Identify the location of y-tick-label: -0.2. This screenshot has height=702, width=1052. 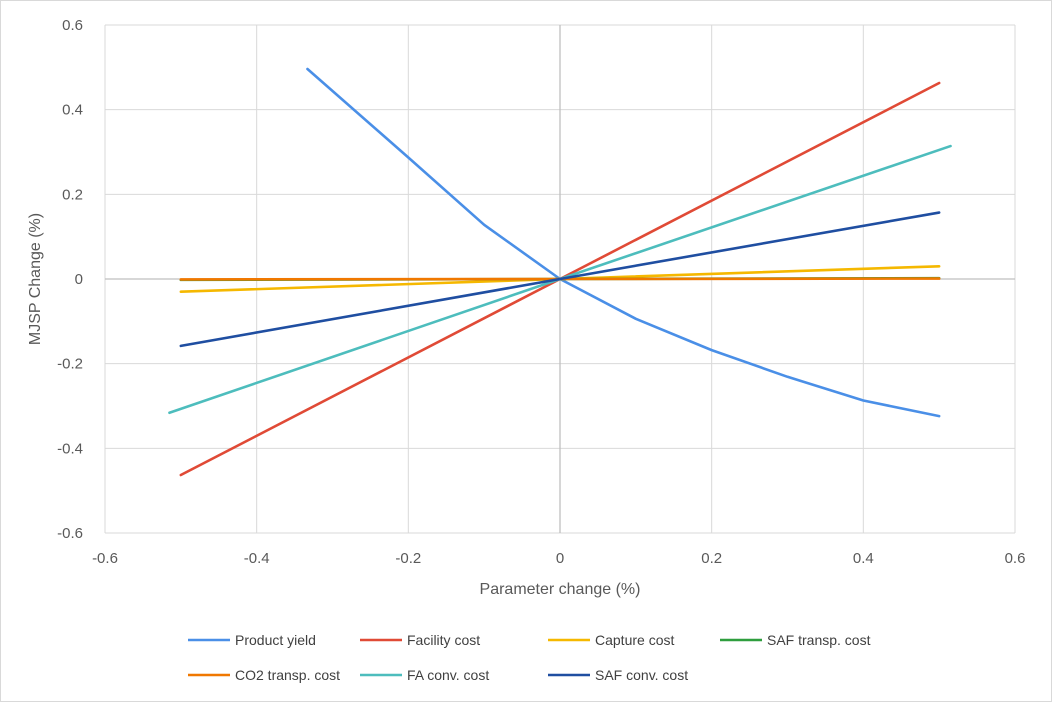
(70, 364).